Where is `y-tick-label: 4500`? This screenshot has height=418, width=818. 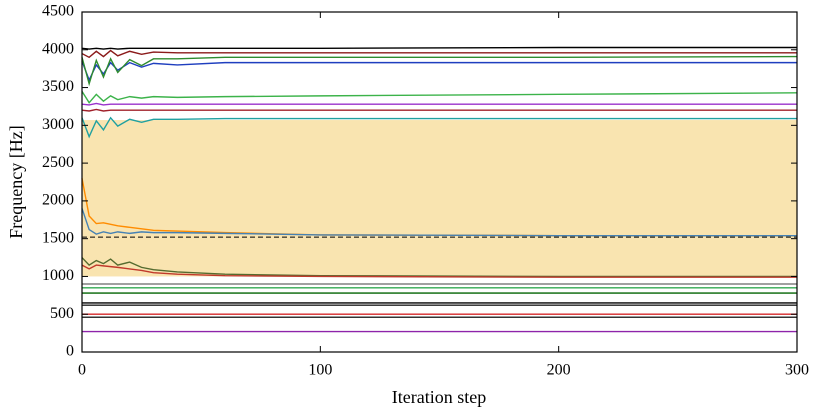
y-tick-label: 4500 is located at coordinates (58, 11).